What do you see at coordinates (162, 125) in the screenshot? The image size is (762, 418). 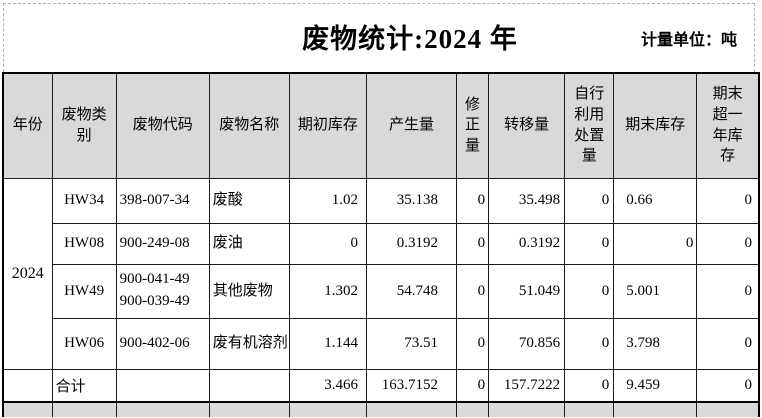 I see `header-waste-code: 废物代码` at bounding box center [162, 125].